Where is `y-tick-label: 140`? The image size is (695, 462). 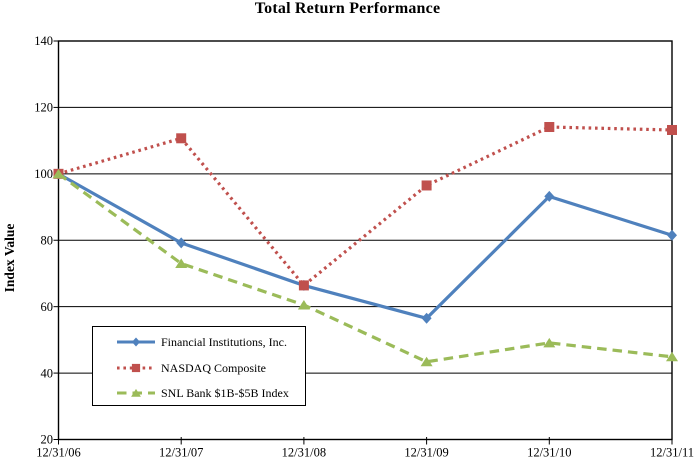
y-tick-label: 140 is located at coordinates (43, 41).